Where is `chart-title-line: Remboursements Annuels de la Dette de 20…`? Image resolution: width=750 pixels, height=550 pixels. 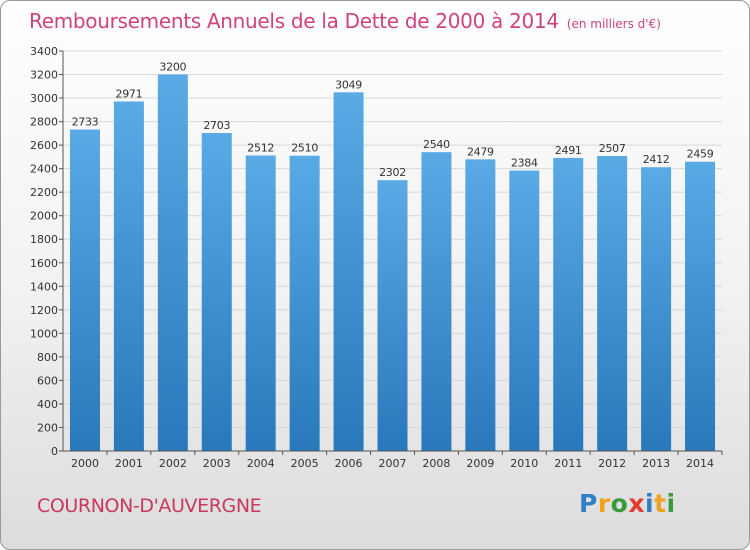 chart-title-line: Remboursements Annuels de la Dette de 20… is located at coordinates (345, 21).